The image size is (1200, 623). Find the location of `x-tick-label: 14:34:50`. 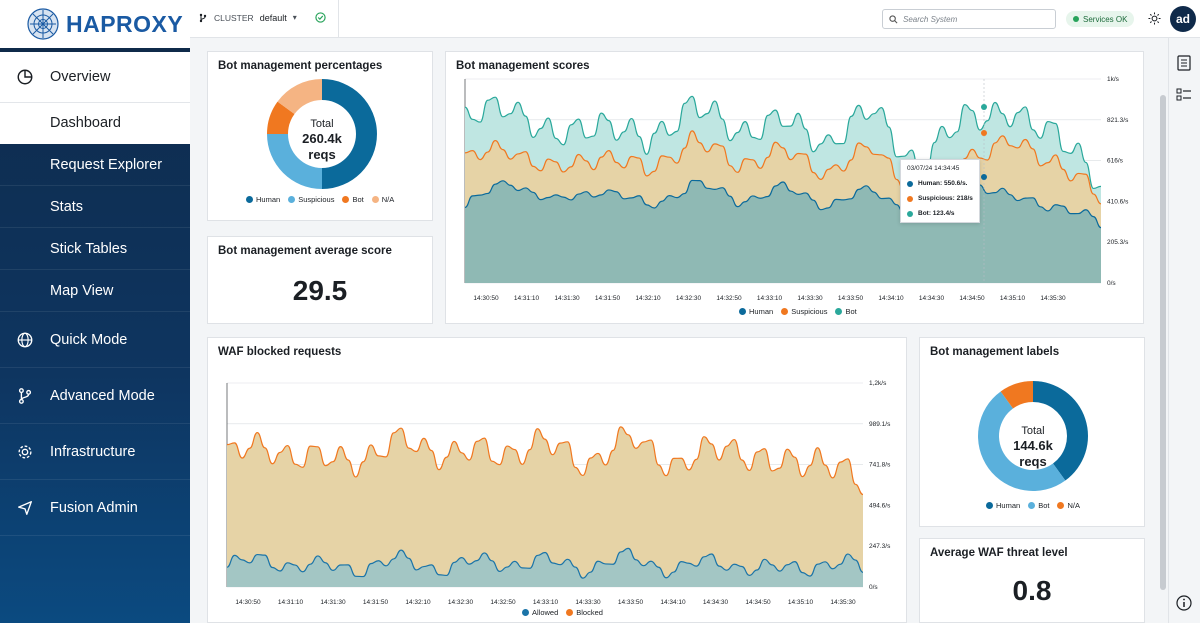

x-tick-label: 14:34:50 is located at coordinates (758, 602).